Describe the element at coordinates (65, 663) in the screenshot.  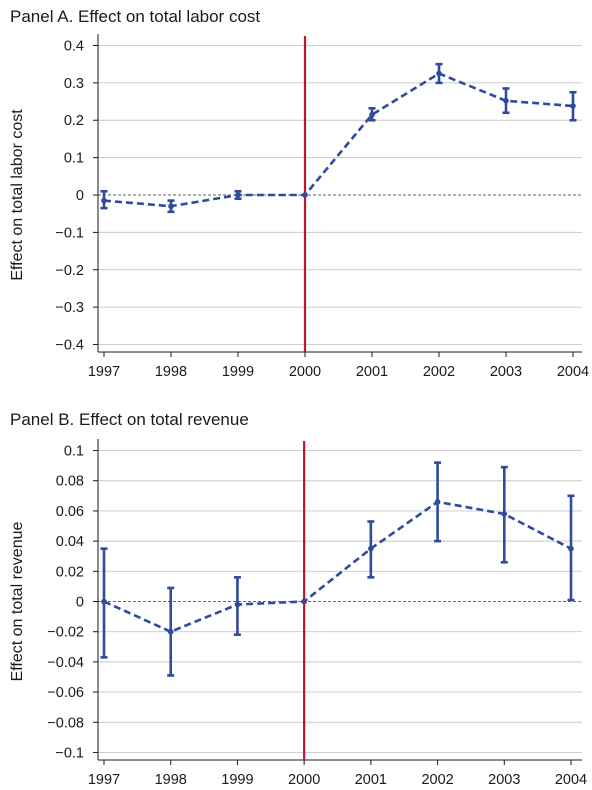
I see `y-tick-label: −0.04` at that location.